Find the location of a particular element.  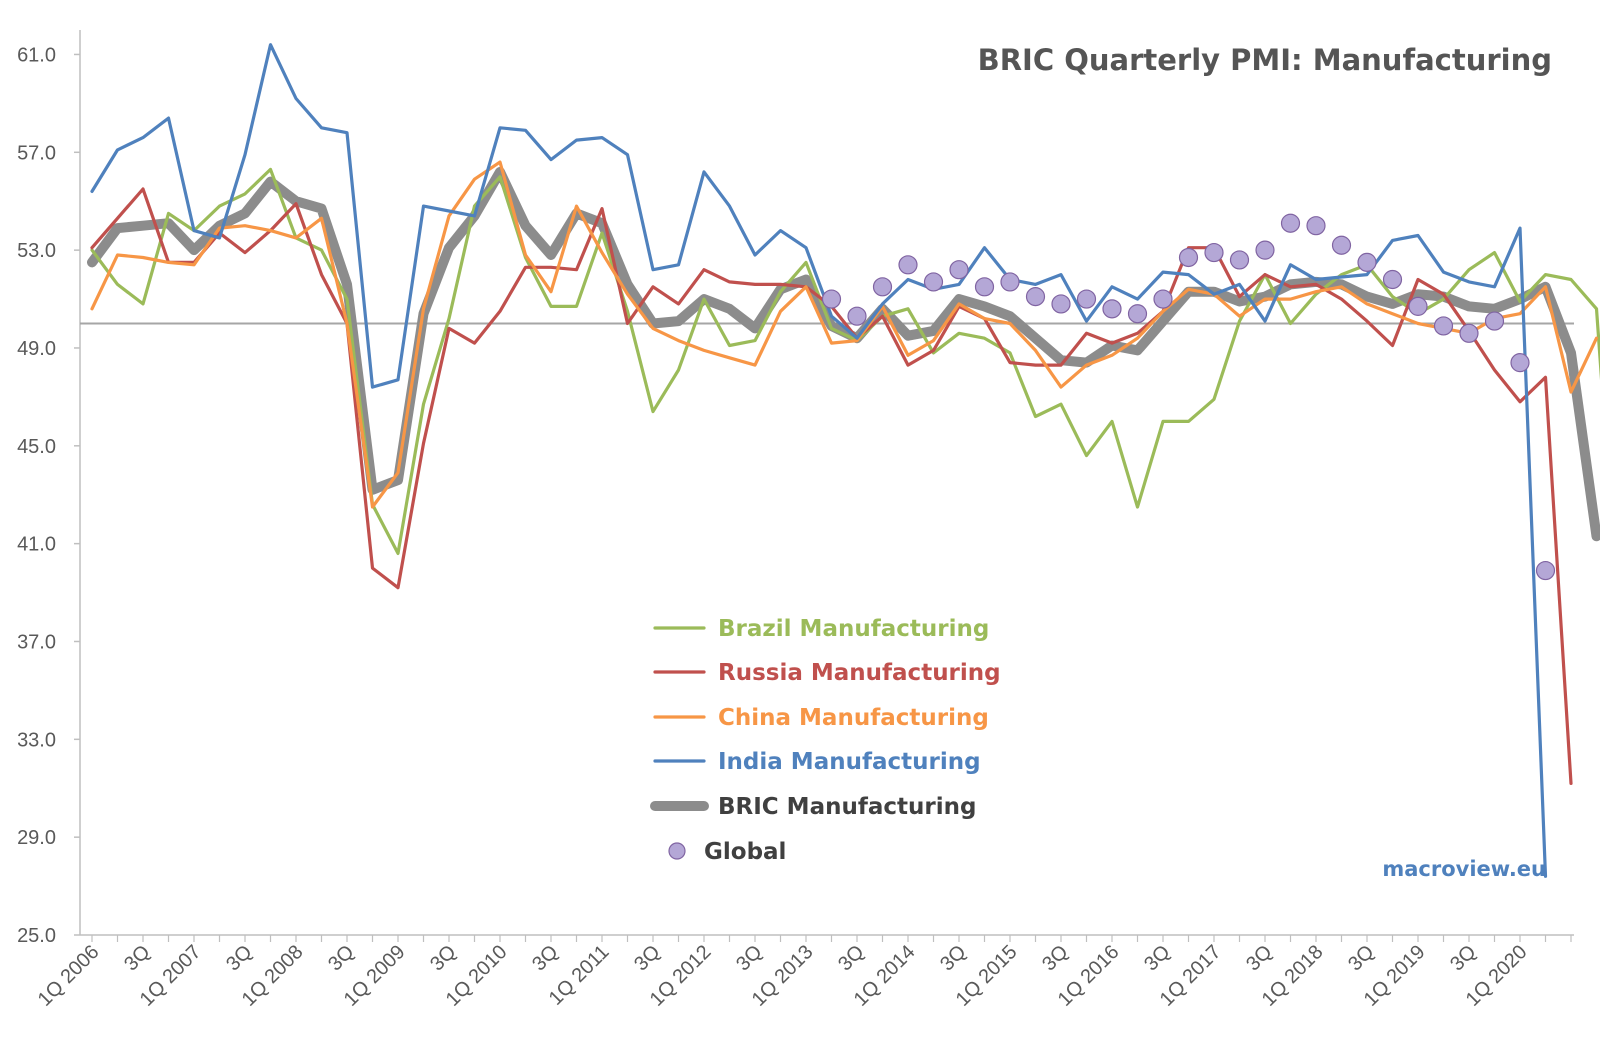

legend-label-russia-manufacturing: Russia Manufacturing is located at coordinates (859, 673).